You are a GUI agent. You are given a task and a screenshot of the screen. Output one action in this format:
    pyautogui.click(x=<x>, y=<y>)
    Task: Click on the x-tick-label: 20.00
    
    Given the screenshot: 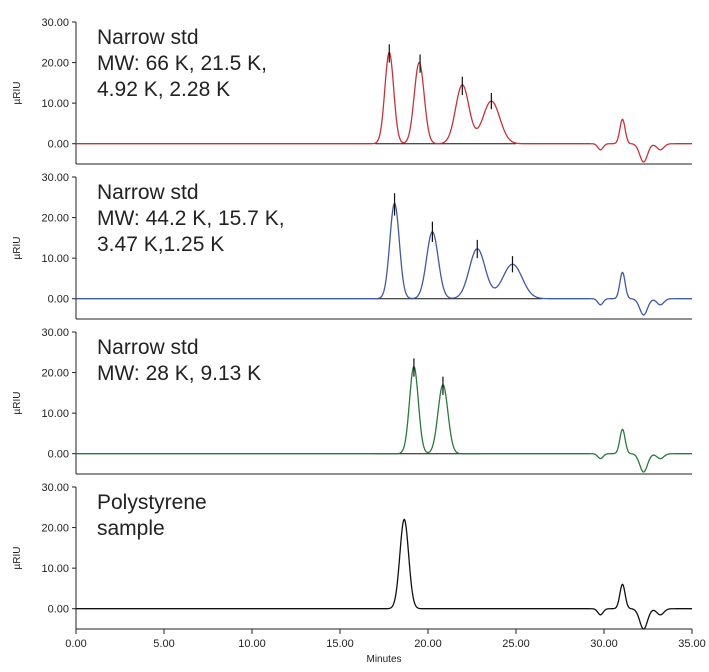 What is the action you would take?
    pyautogui.click(x=428, y=644)
    